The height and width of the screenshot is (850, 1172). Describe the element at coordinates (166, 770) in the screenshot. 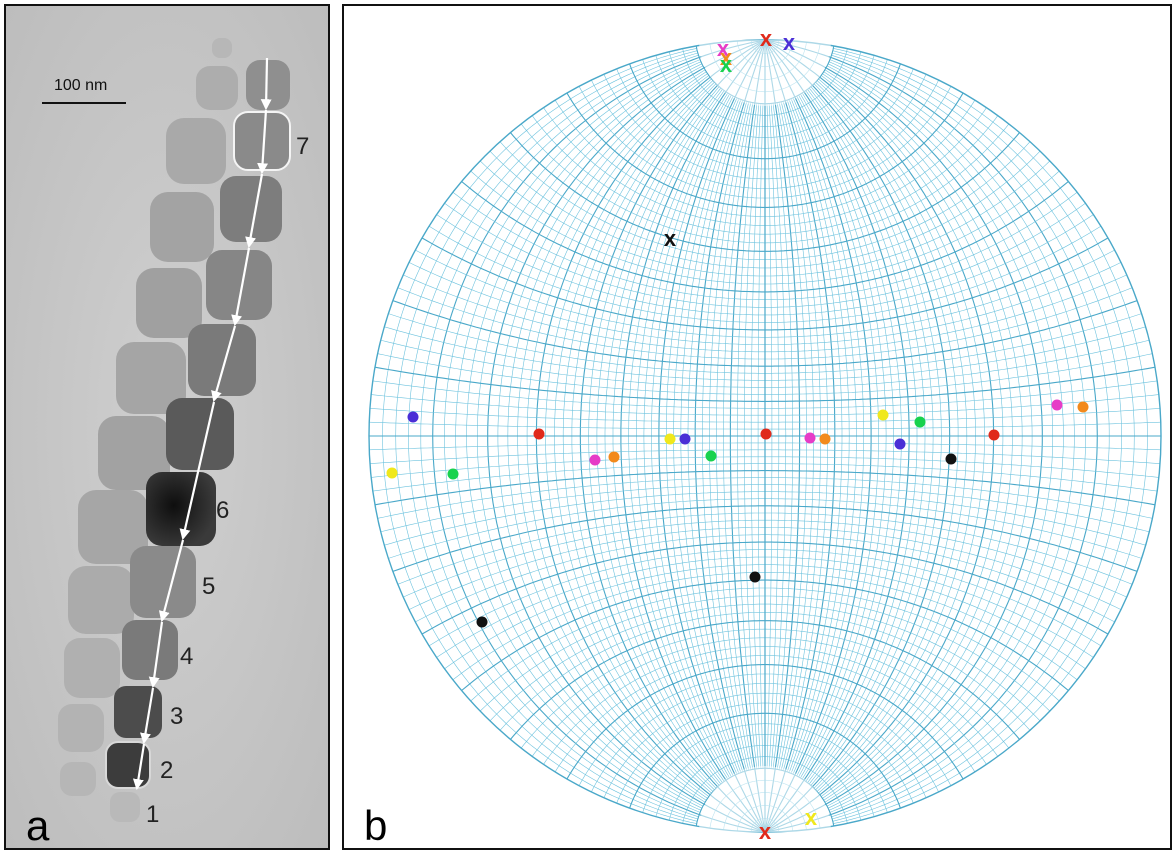

I see `crystal-label-2: 2` at that location.